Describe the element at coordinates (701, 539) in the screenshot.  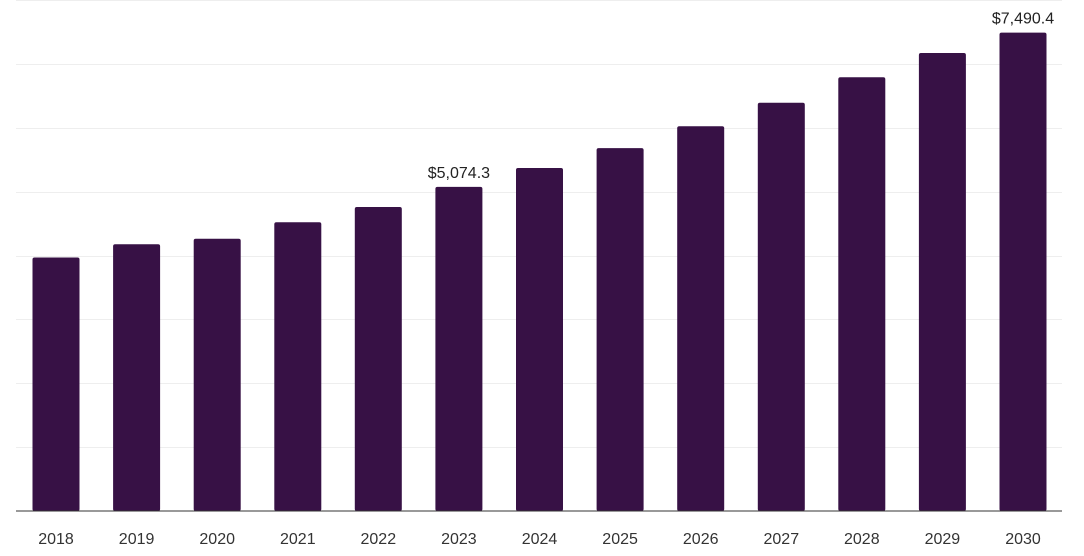
I see `x-tick-label-2026: 2026` at that location.